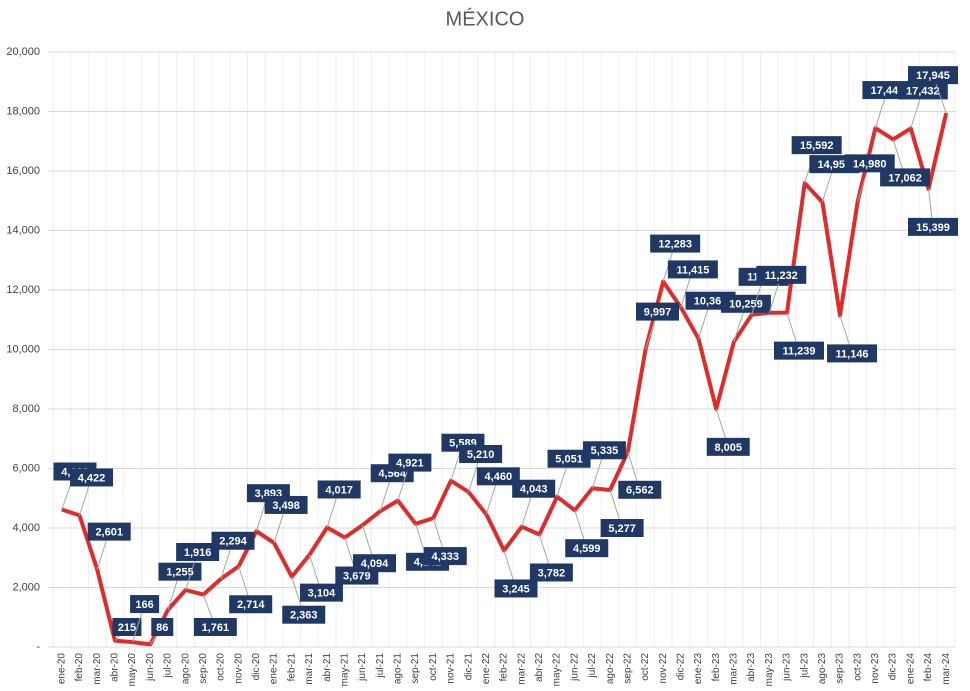 Image resolution: width=970 pixels, height=691 pixels. I want to click on x-tick-label: feb-20, so click(79, 667).